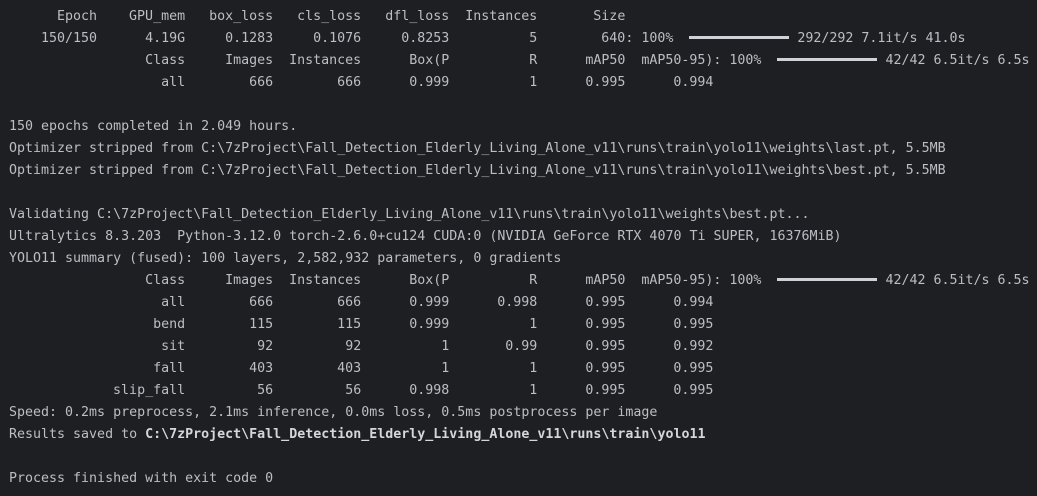 This screenshot has height=496, width=1037. What do you see at coordinates (417, 16) in the screenshot?
I see `table-cell: dfl_loss` at bounding box center [417, 16].